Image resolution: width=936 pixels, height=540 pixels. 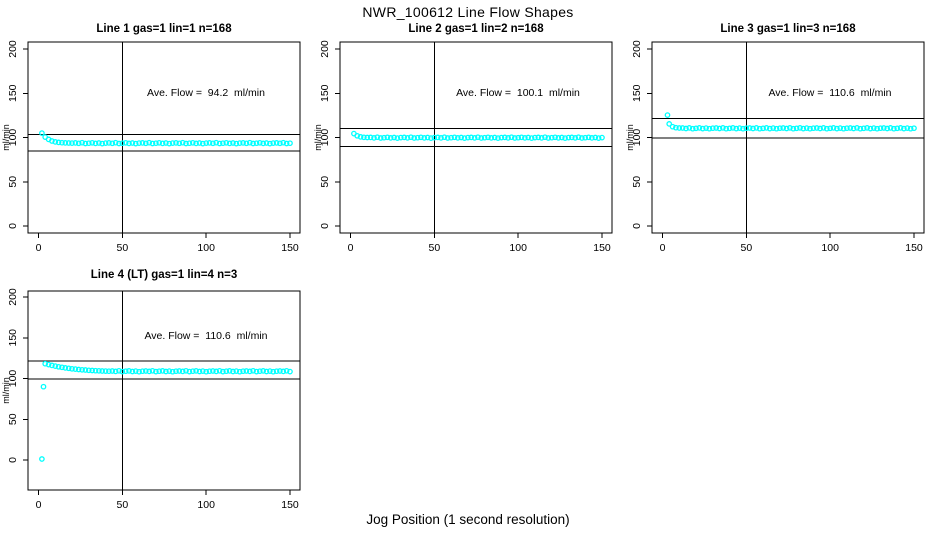 I want to click on y-tick-label: 0, so click(x=13, y=226).